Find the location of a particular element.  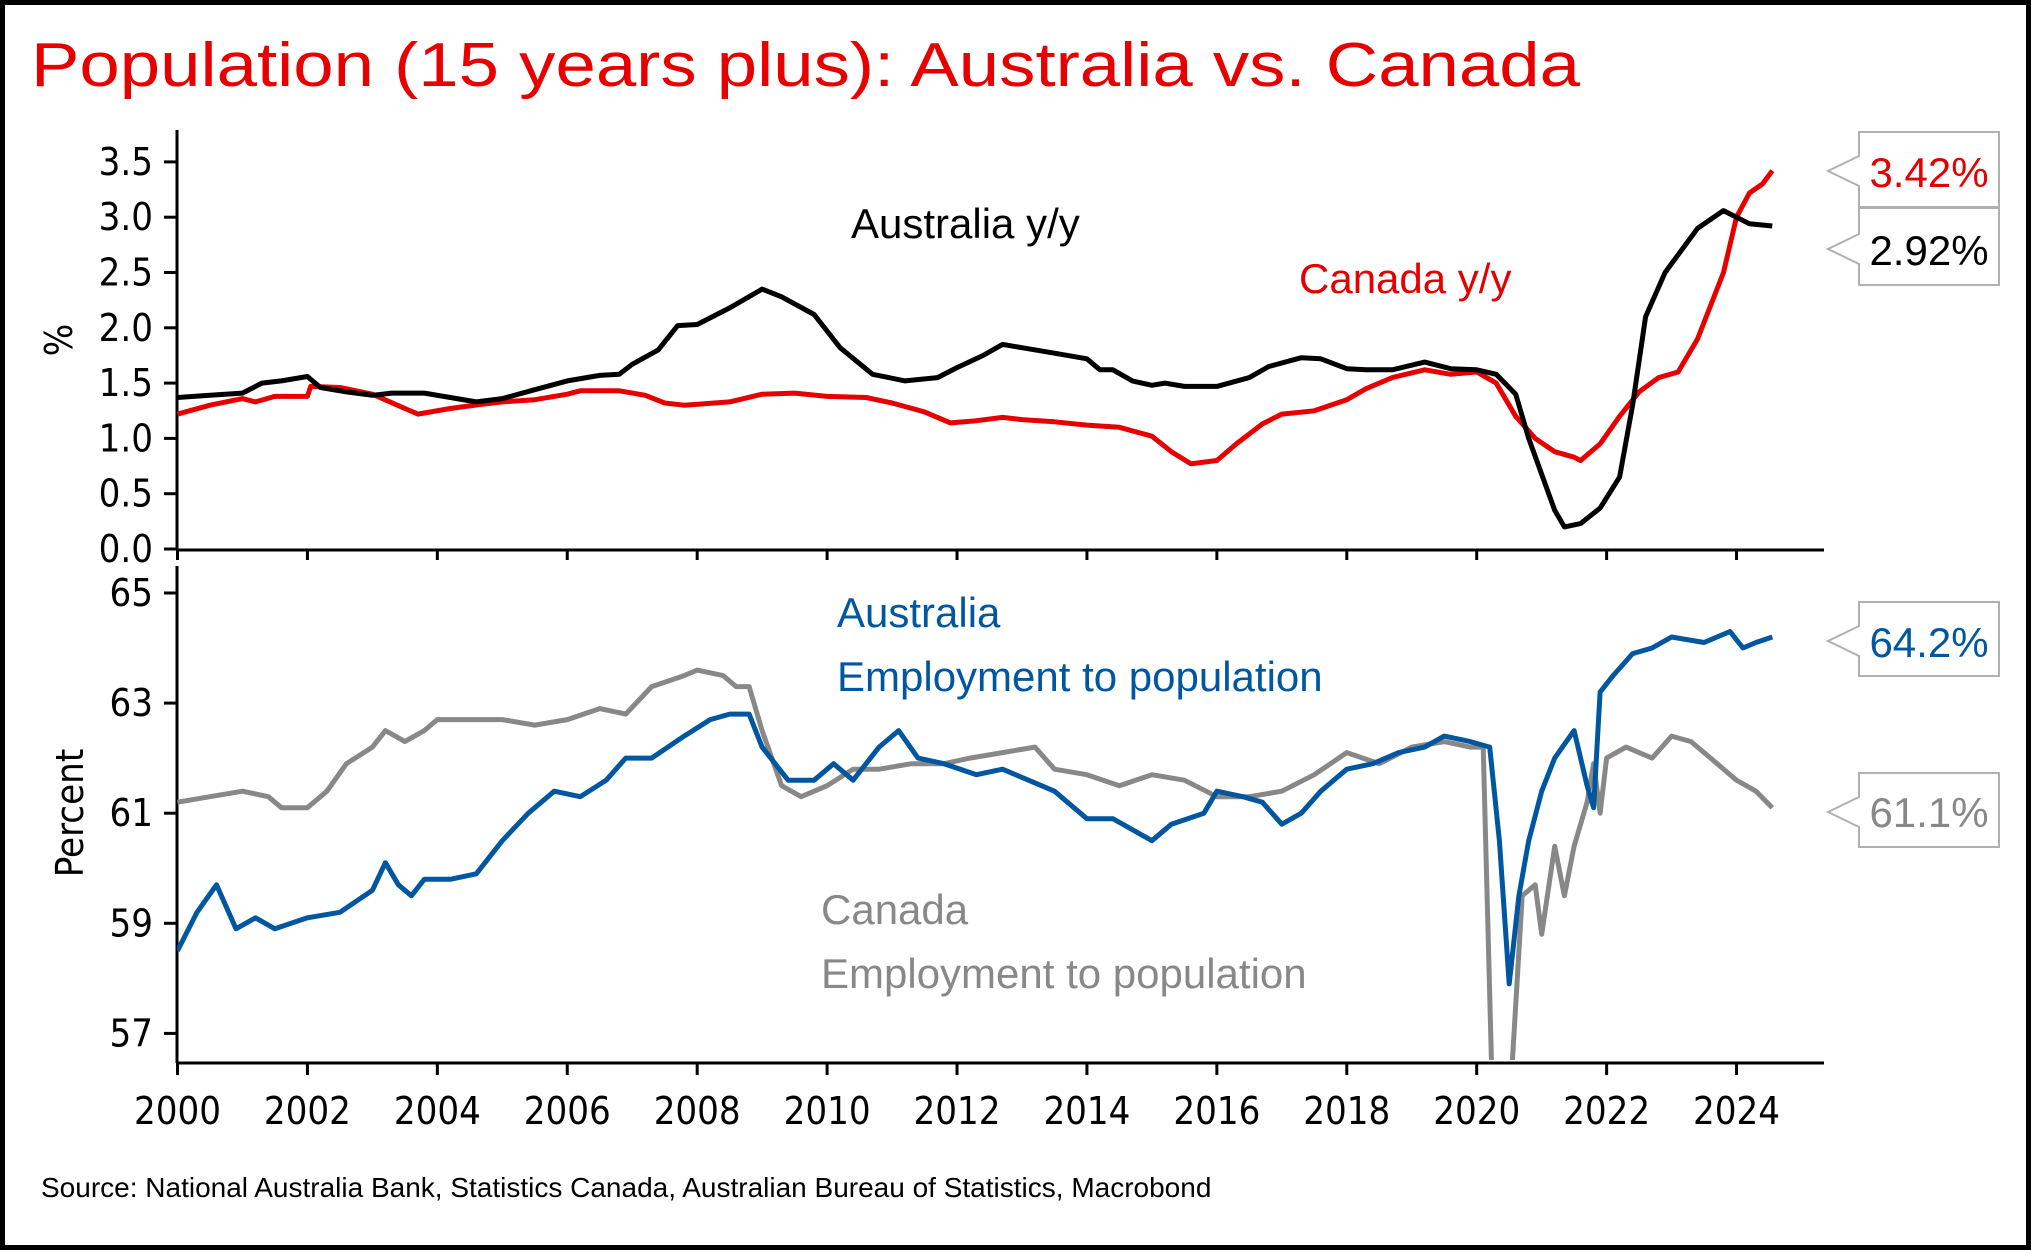

x-tick-label: 2002 is located at coordinates (307, 1111).